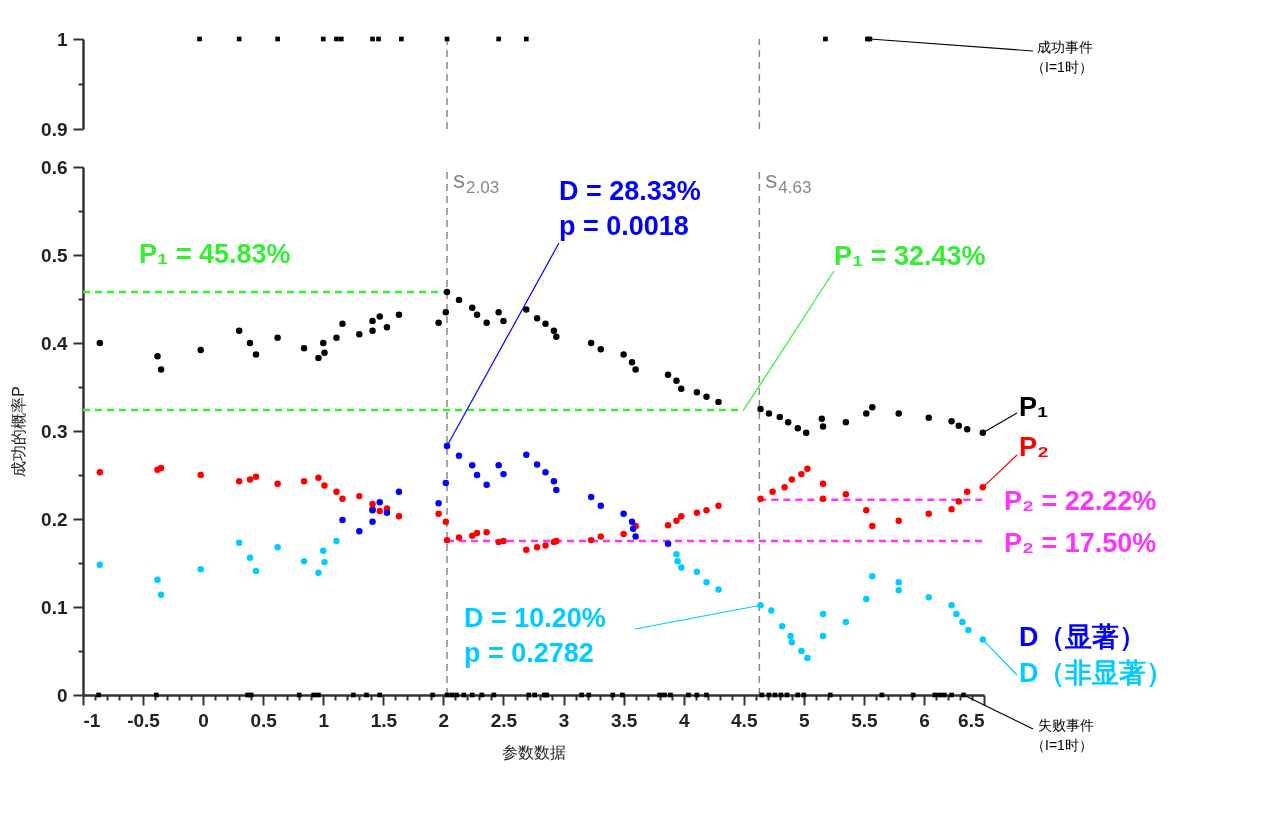 The image size is (1285, 821). What do you see at coordinates (630, 209) in the screenshot?
I see `annotation: D = 28.33% p = 0.0018` at bounding box center [630, 209].